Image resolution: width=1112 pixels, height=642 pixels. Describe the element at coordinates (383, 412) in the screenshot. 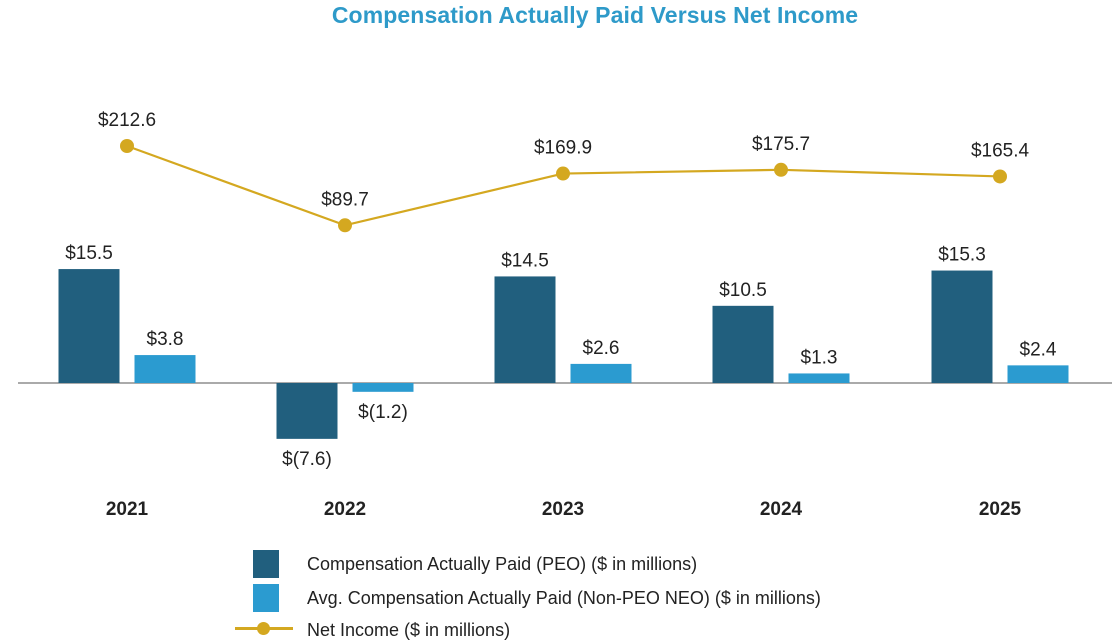

I see `data-label-nonpeo-2022: $(1.2)` at that location.